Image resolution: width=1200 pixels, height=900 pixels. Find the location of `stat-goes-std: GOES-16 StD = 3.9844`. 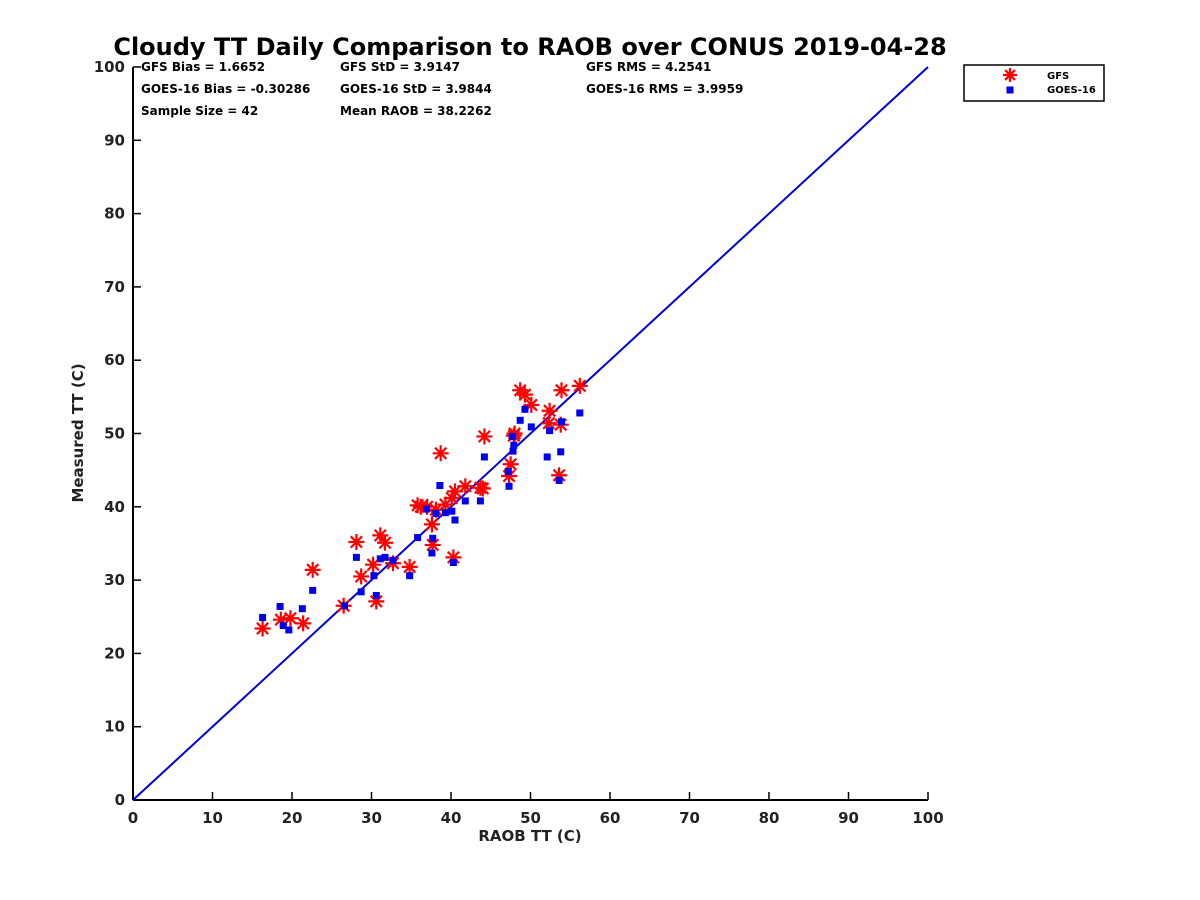

stat-goes-std: GOES-16 StD = 3.9844 is located at coordinates (416, 89).